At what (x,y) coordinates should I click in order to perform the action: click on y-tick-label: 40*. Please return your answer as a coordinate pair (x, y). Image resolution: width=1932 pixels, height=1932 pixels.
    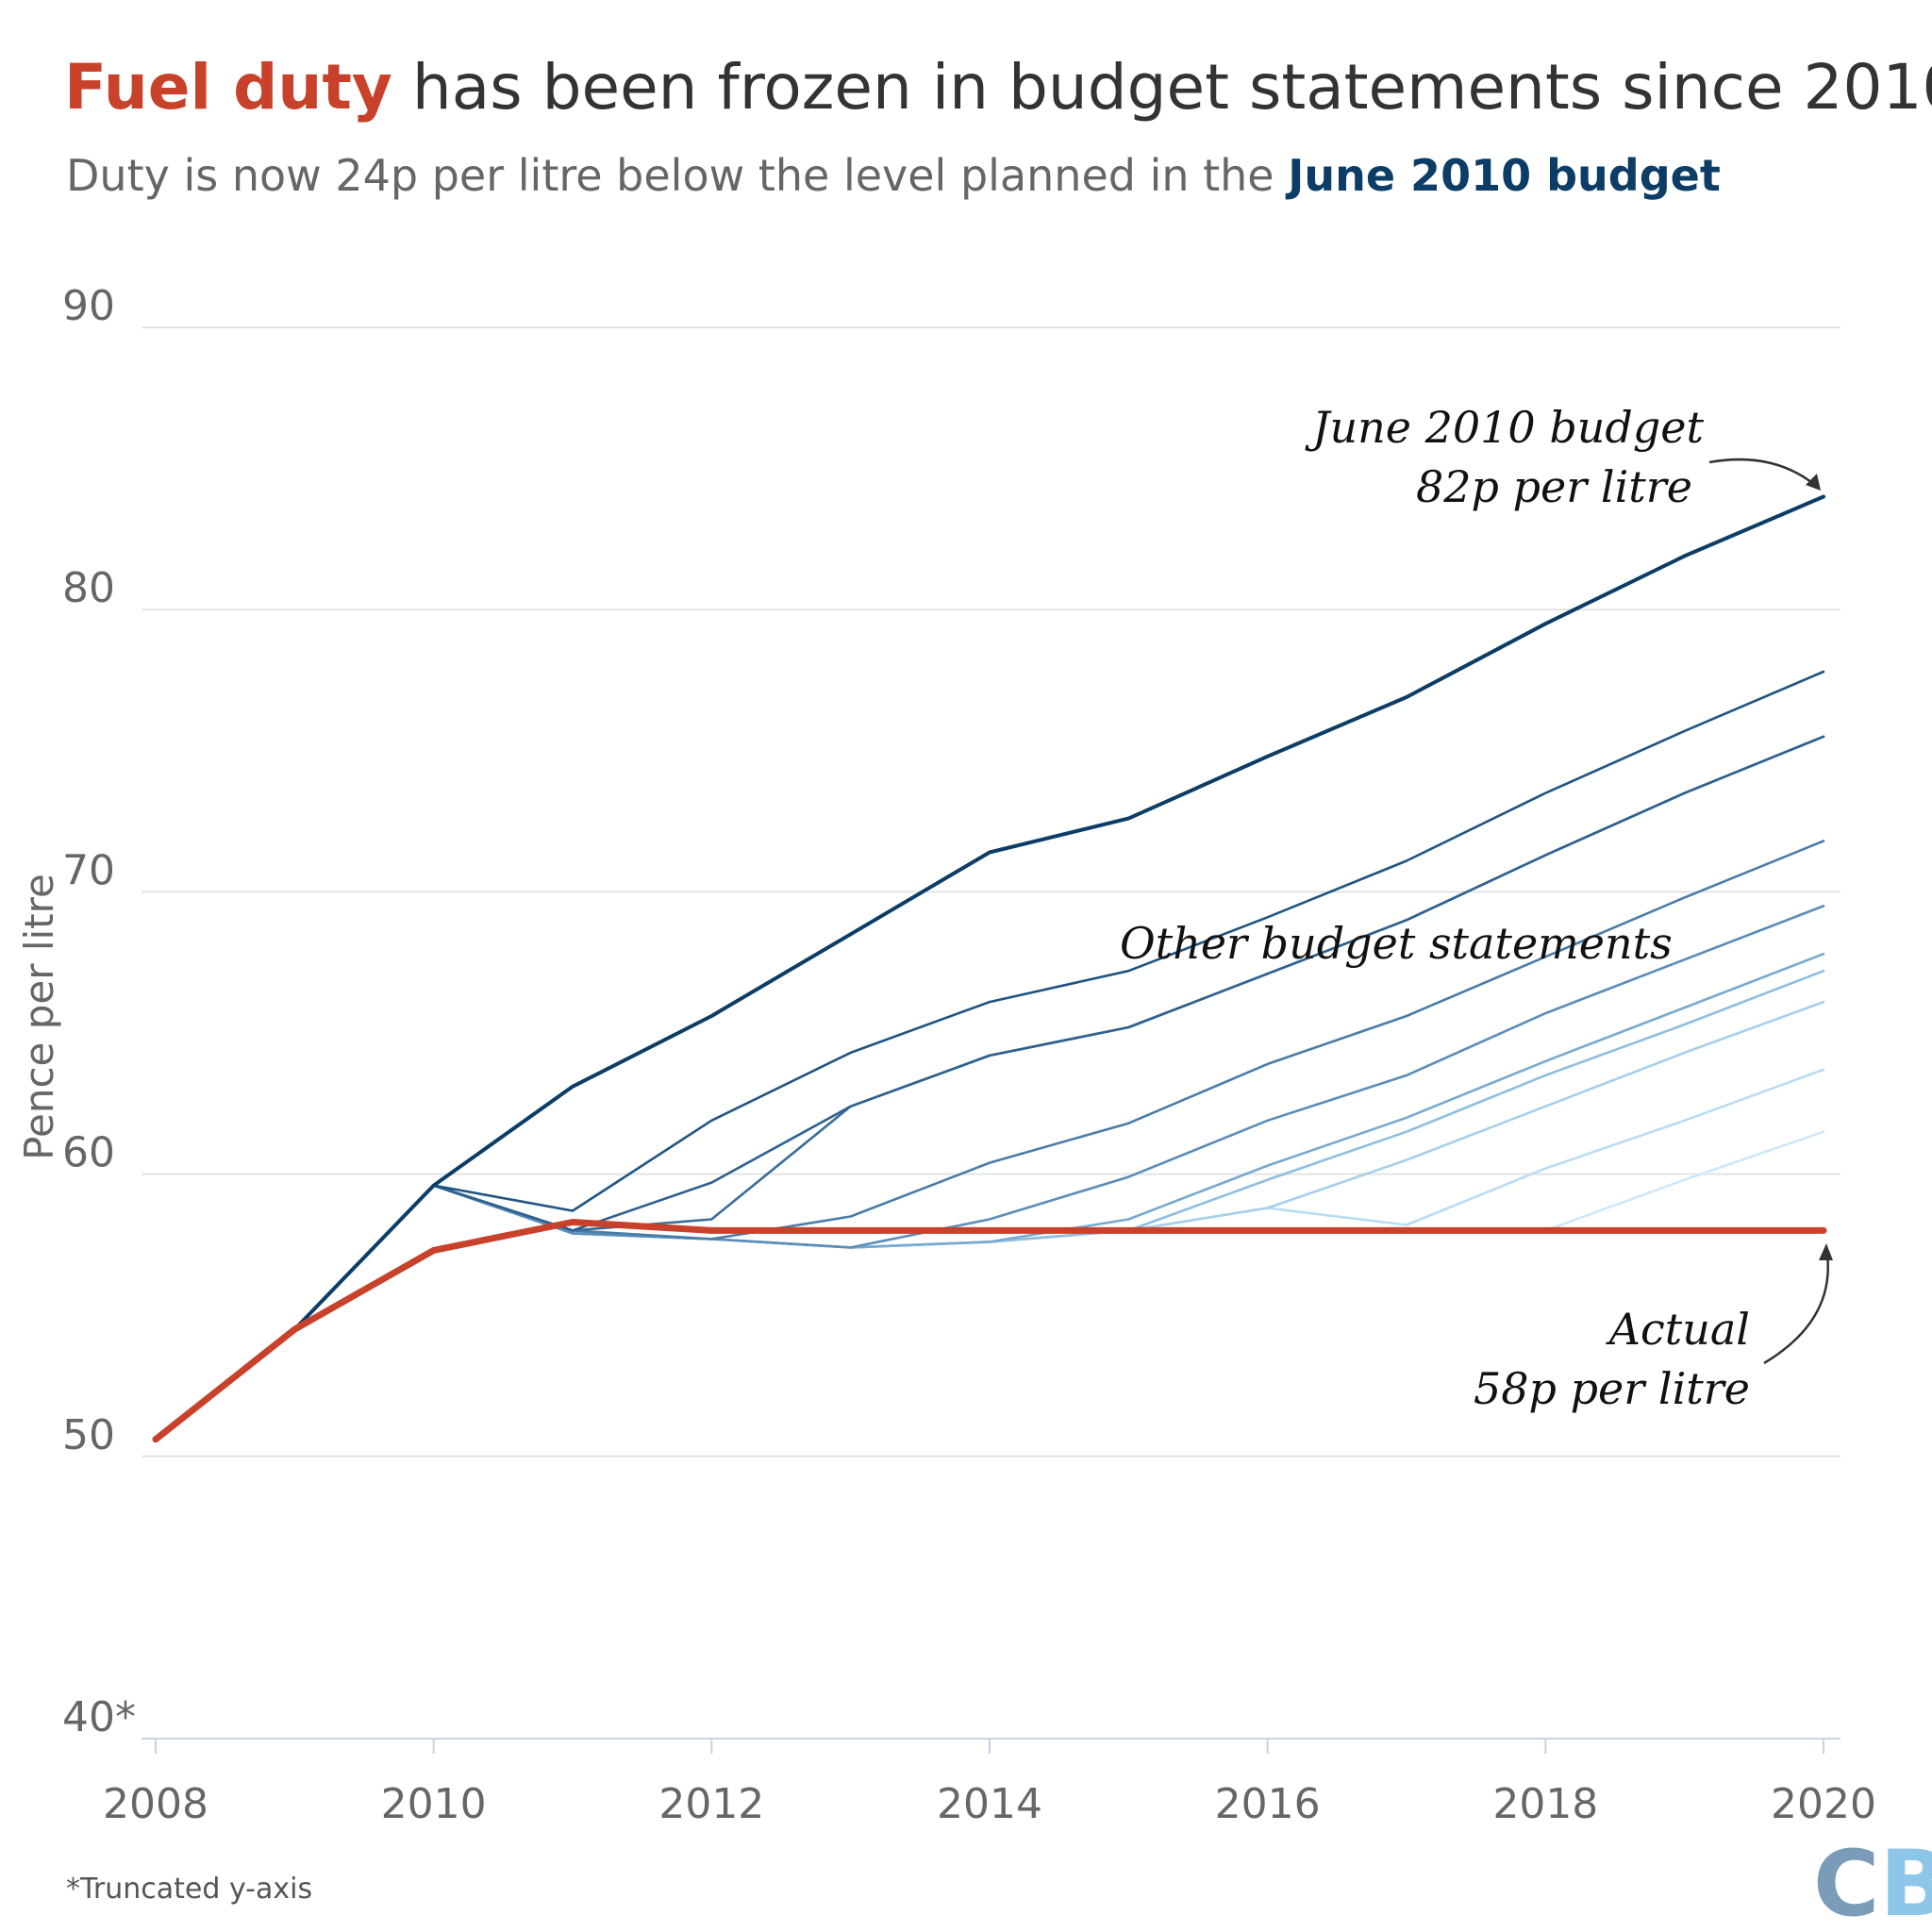
    Looking at the image, I should click on (99, 1717).